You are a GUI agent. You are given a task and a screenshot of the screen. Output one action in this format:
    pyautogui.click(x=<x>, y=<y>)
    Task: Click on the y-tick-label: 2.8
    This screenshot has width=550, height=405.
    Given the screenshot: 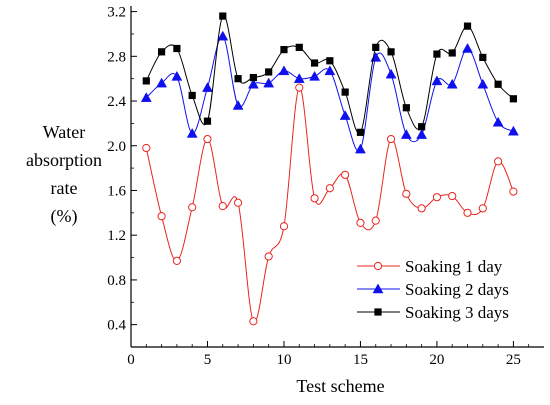 What is the action you would take?
    pyautogui.click(x=116, y=57)
    